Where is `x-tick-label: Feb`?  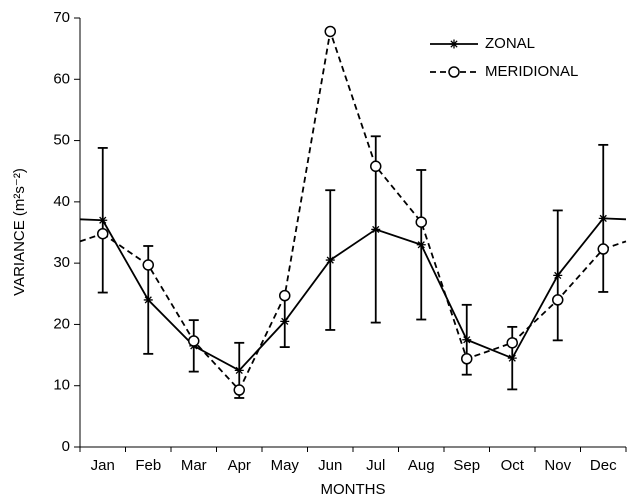
x-tick-label: Feb is located at coordinates (148, 465).